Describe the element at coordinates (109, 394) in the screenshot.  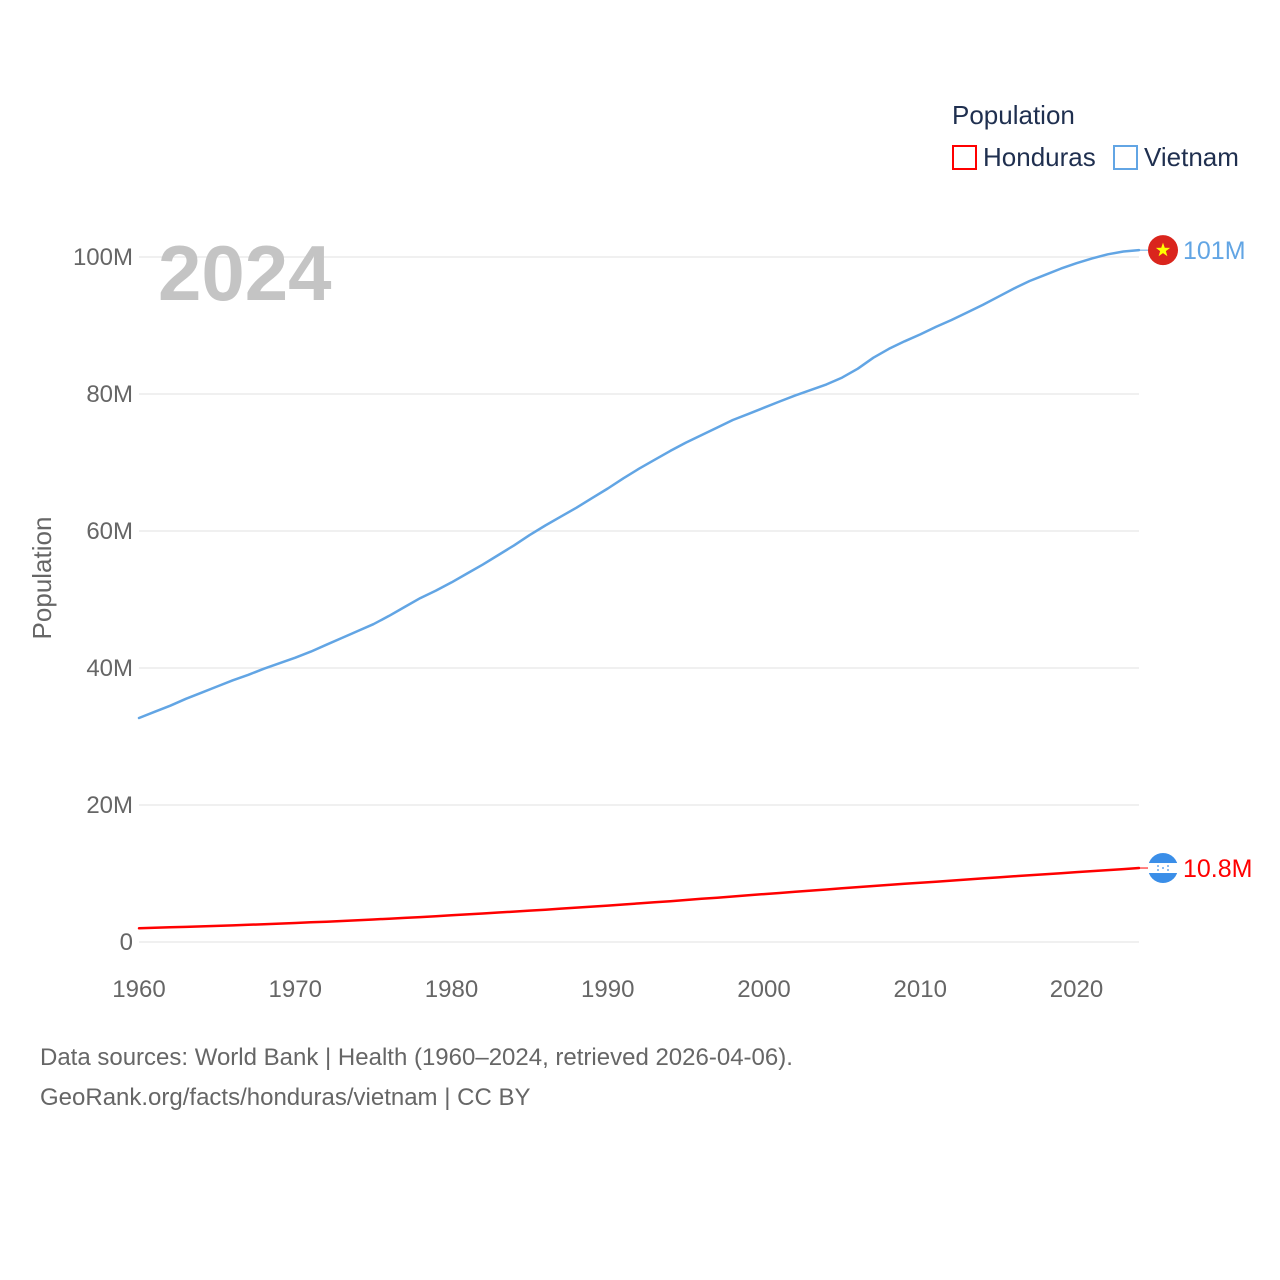
I see `y-tick-label: 80M` at that location.